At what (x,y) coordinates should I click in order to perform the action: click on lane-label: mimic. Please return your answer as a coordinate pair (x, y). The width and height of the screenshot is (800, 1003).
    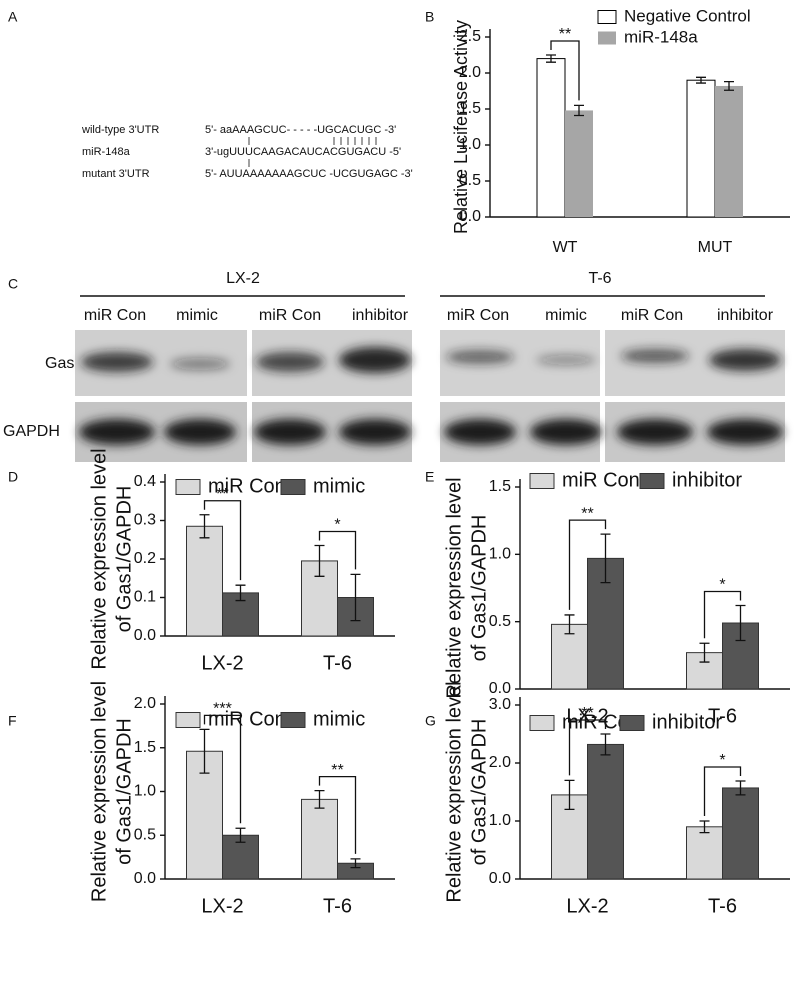
    Looking at the image, I should click on (566, 315).